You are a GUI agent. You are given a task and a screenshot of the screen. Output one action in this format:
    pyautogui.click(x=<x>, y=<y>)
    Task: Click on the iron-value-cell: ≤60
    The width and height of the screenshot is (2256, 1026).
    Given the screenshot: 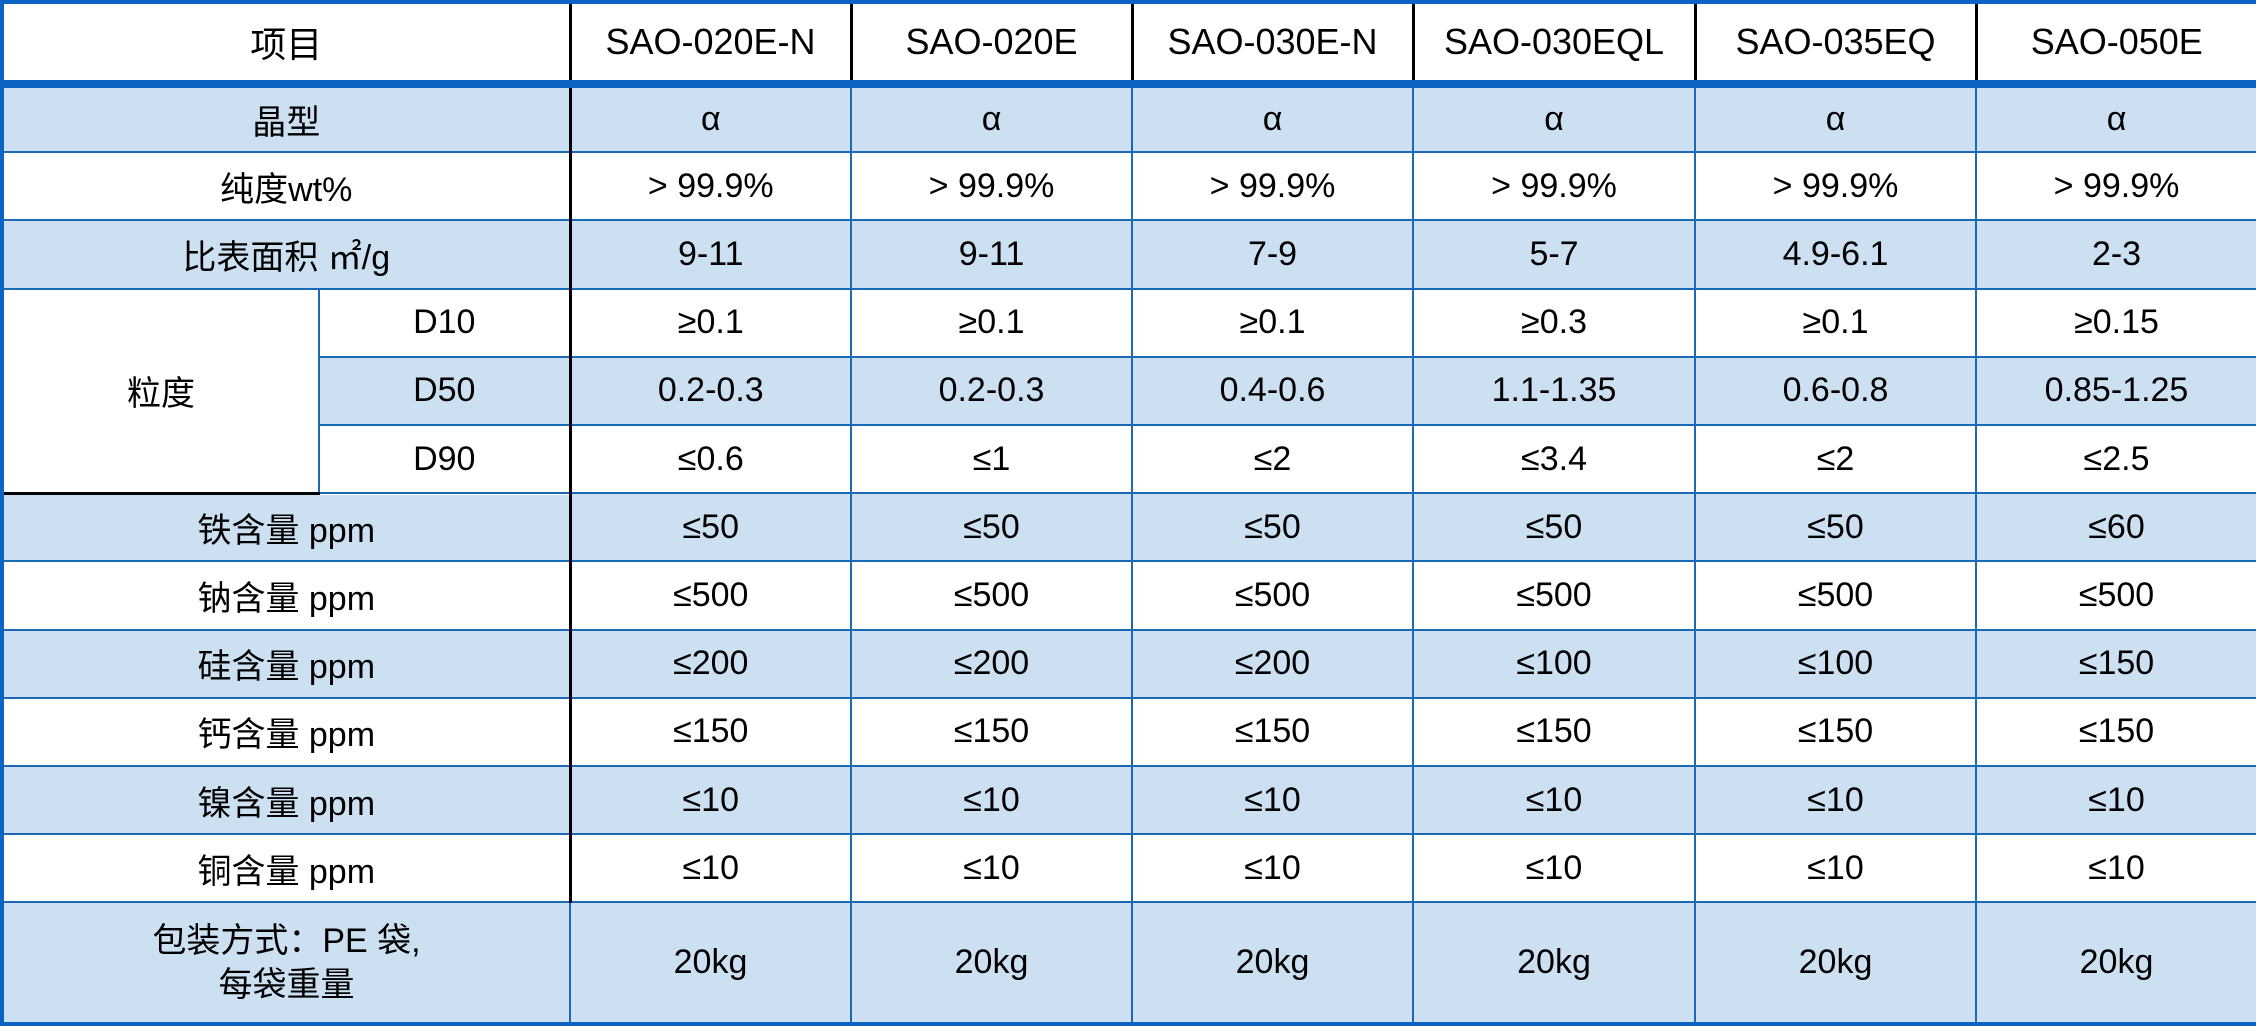 What is the action you would take?
    pyautogui.click(x=2115, y=527)
    